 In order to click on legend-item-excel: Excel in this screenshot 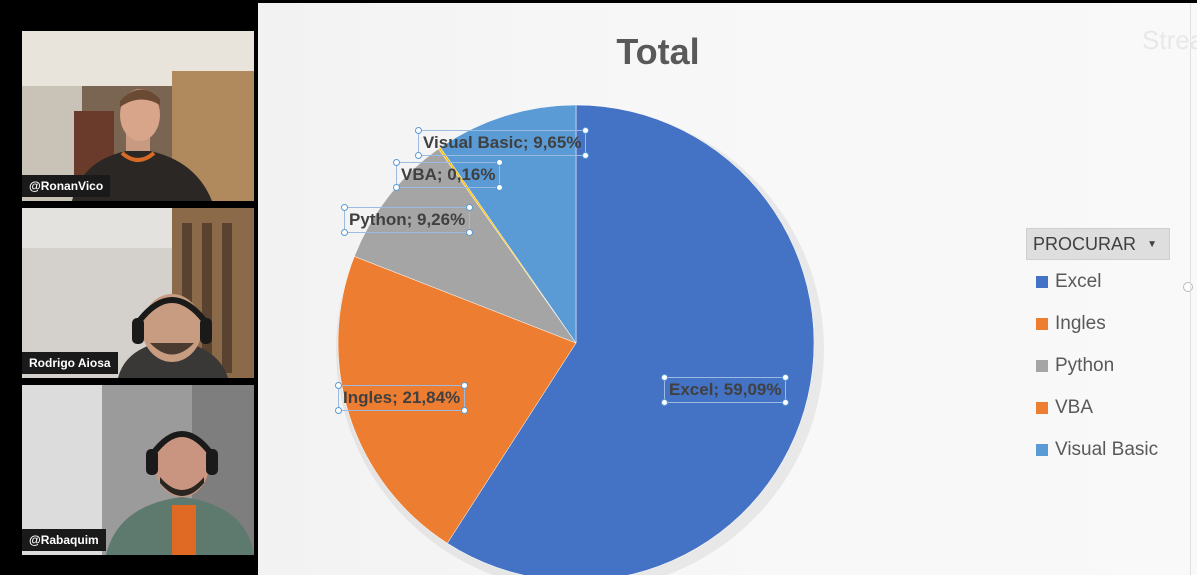, I will do `click(1068, 282)`.